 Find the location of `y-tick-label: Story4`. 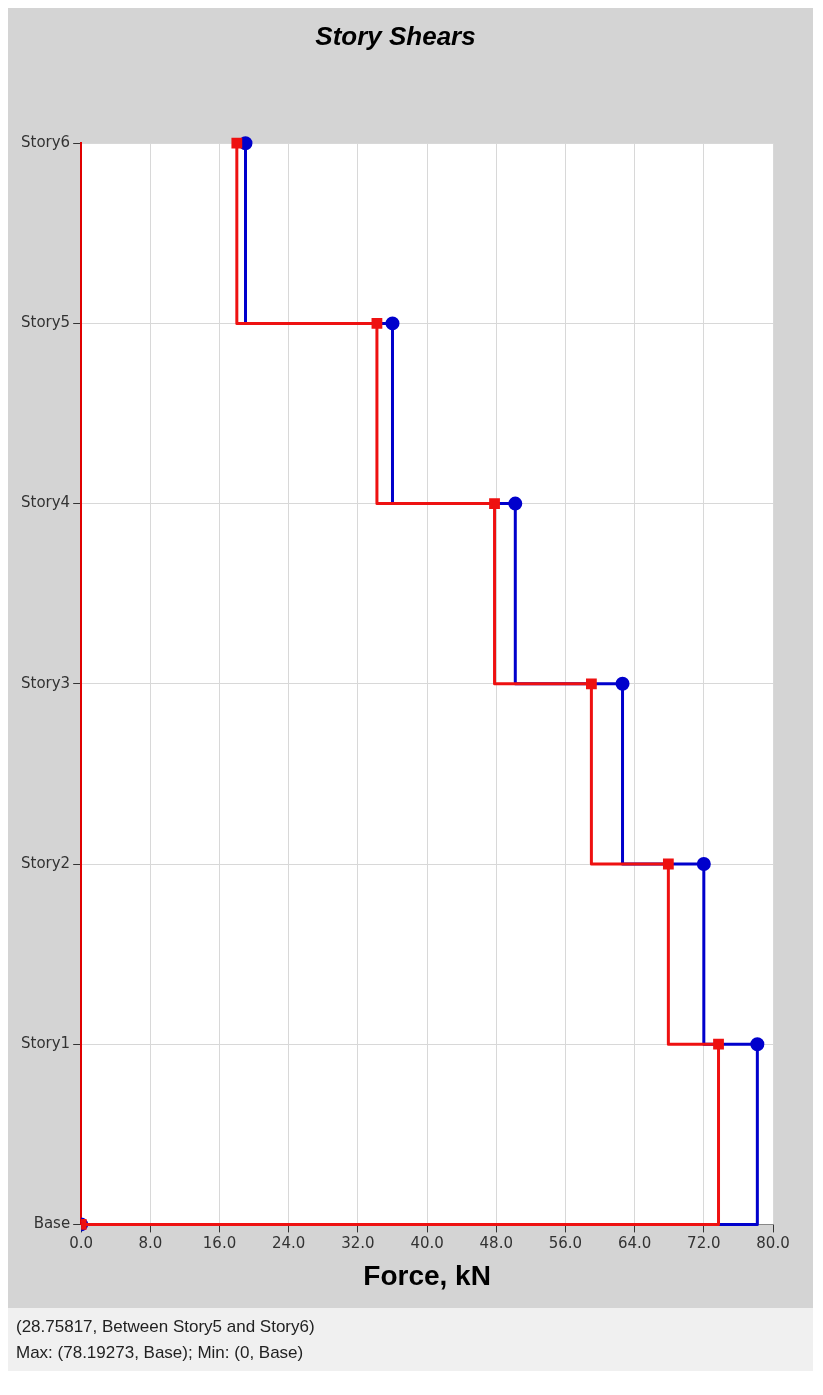

y-tick-label: Story4 is located at coordinates (46, 502).